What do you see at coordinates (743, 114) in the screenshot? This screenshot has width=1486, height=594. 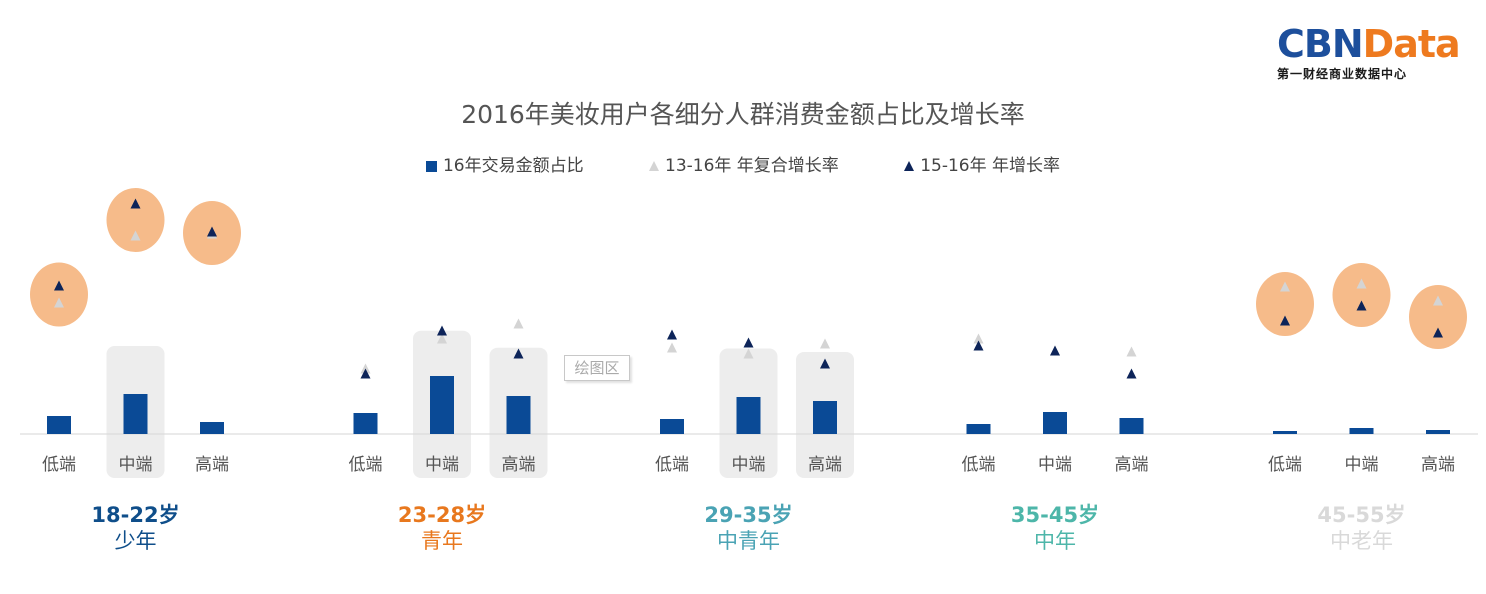 I see `chart-title: 2016年美妆用户各细分人群消费金额占比及增长率` at bounding box center [743, 114].